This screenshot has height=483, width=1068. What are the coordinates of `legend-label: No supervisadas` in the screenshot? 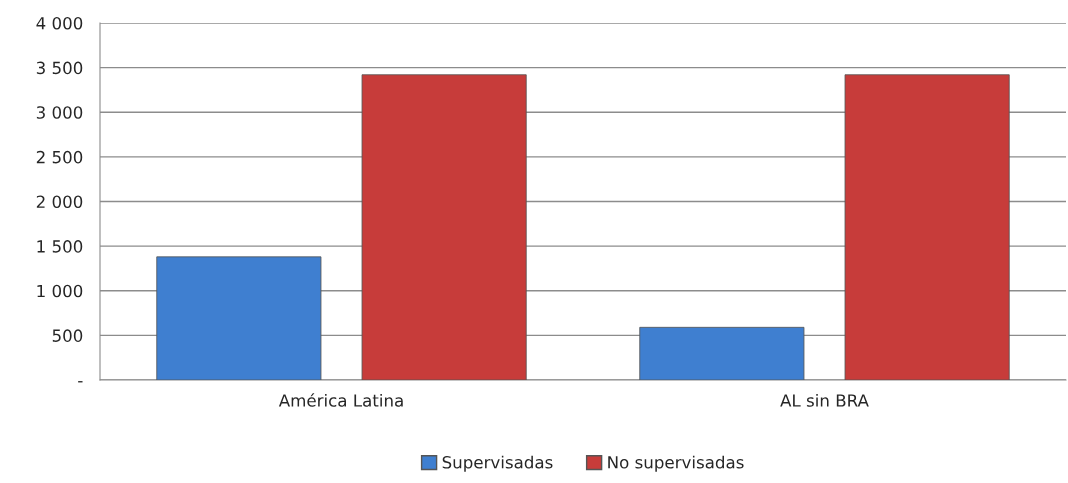 It's located at (676, 463).